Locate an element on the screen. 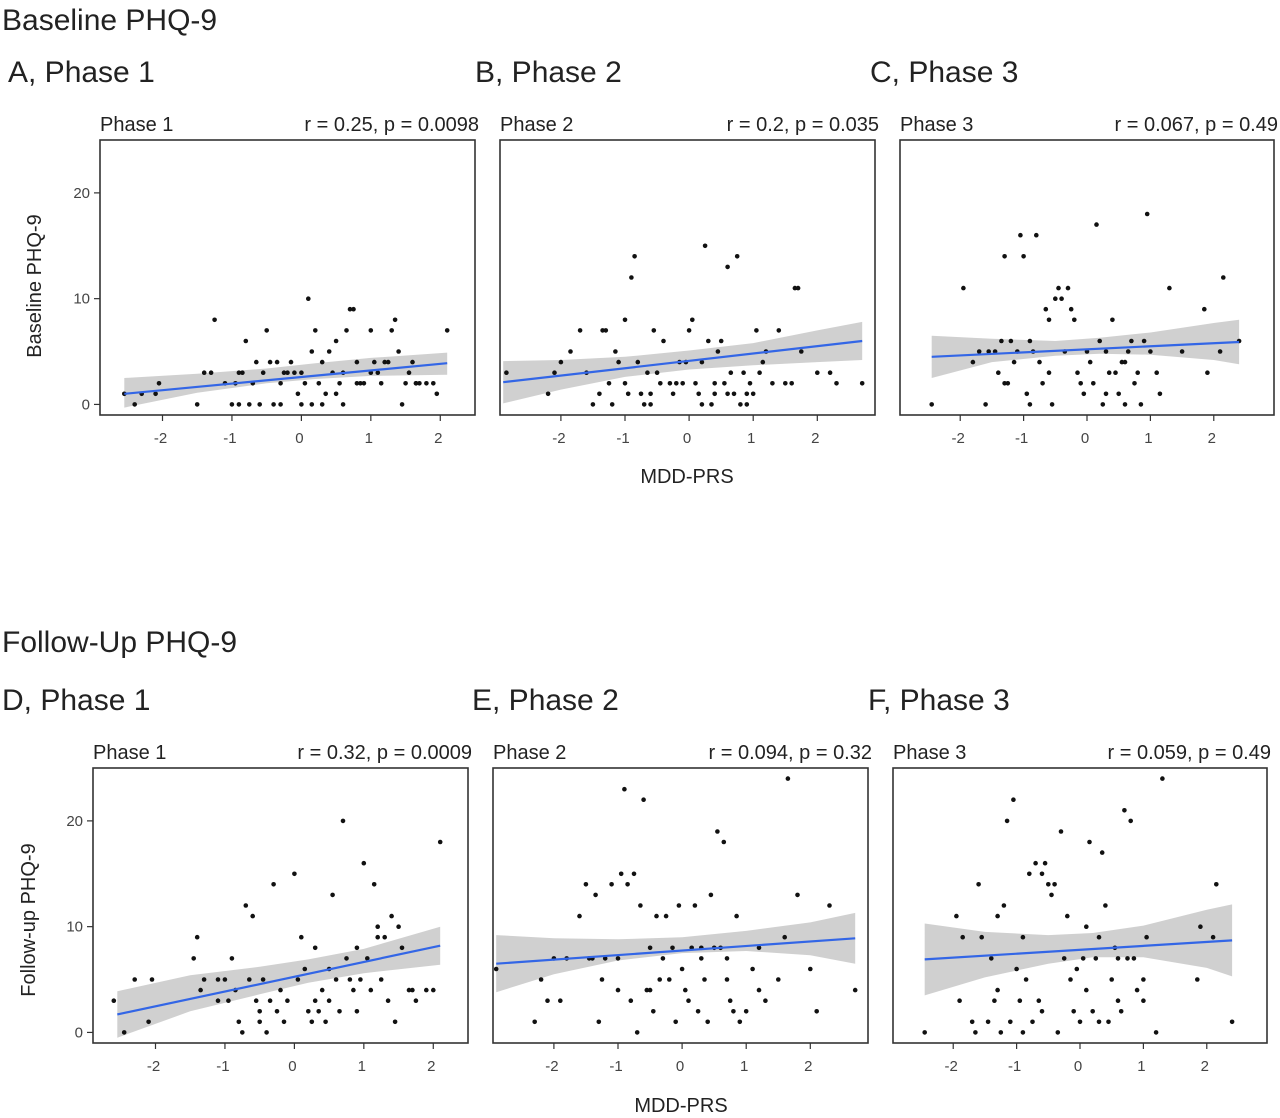 The width and height of the screenshot is (1280, 1118). panel-stat-text: r = 0.094, p = 0.32 is located at coordinates (790, 753).